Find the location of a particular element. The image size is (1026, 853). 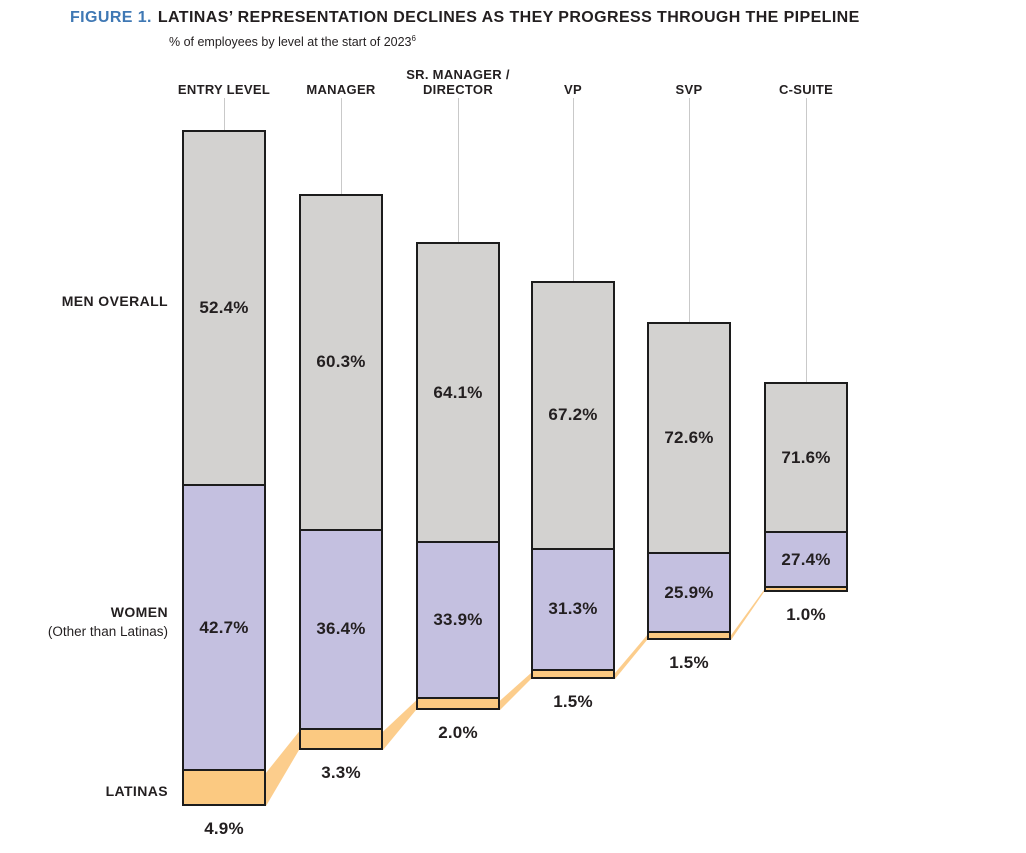

bar-entry-level: 52.4% 42.7% is located at coordinates (224, 468).